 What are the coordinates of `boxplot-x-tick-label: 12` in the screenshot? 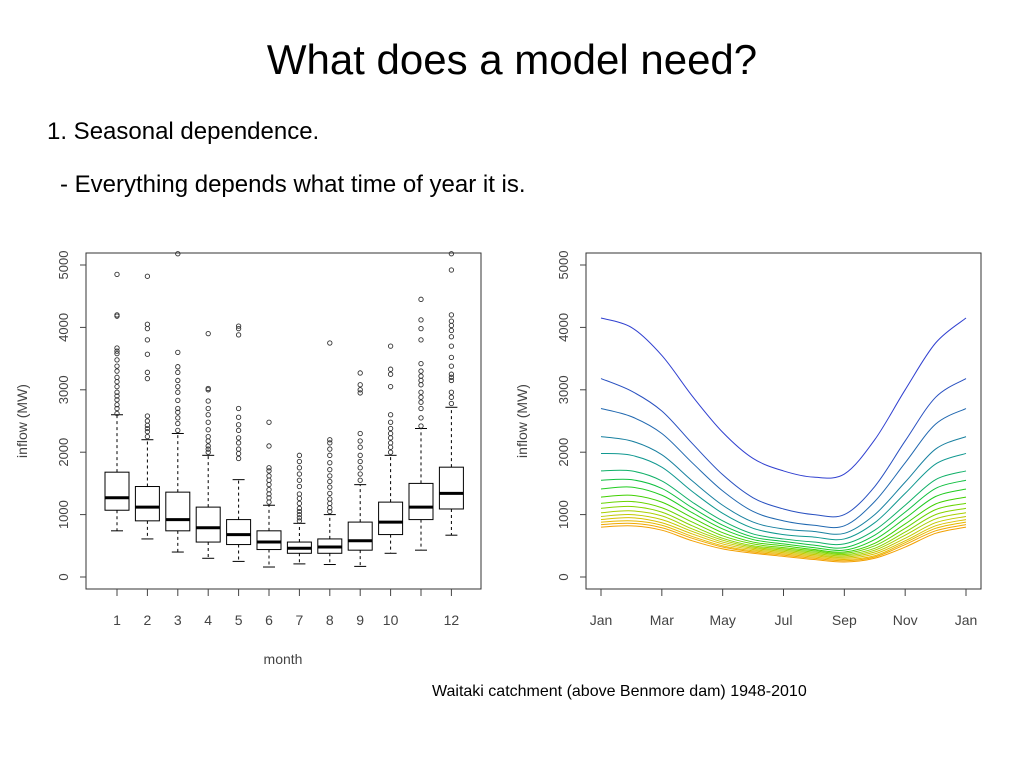 It's located at (452, 620).